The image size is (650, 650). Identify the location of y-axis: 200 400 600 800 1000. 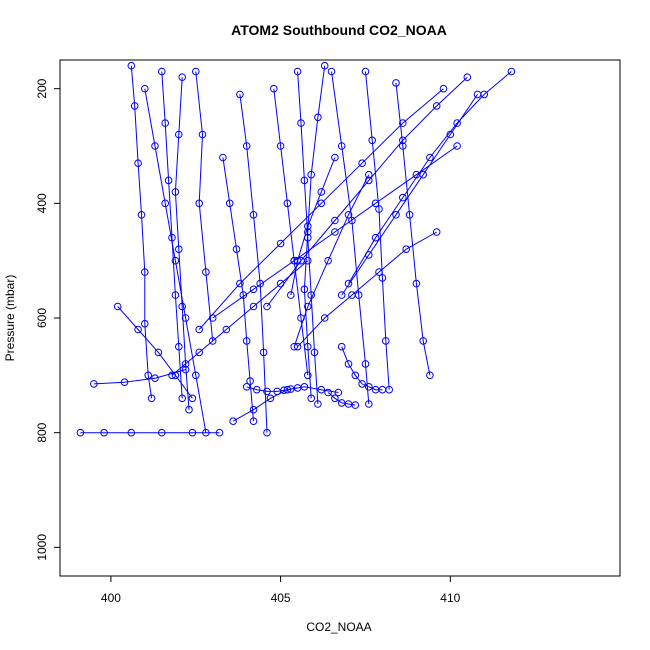
(47, 319).